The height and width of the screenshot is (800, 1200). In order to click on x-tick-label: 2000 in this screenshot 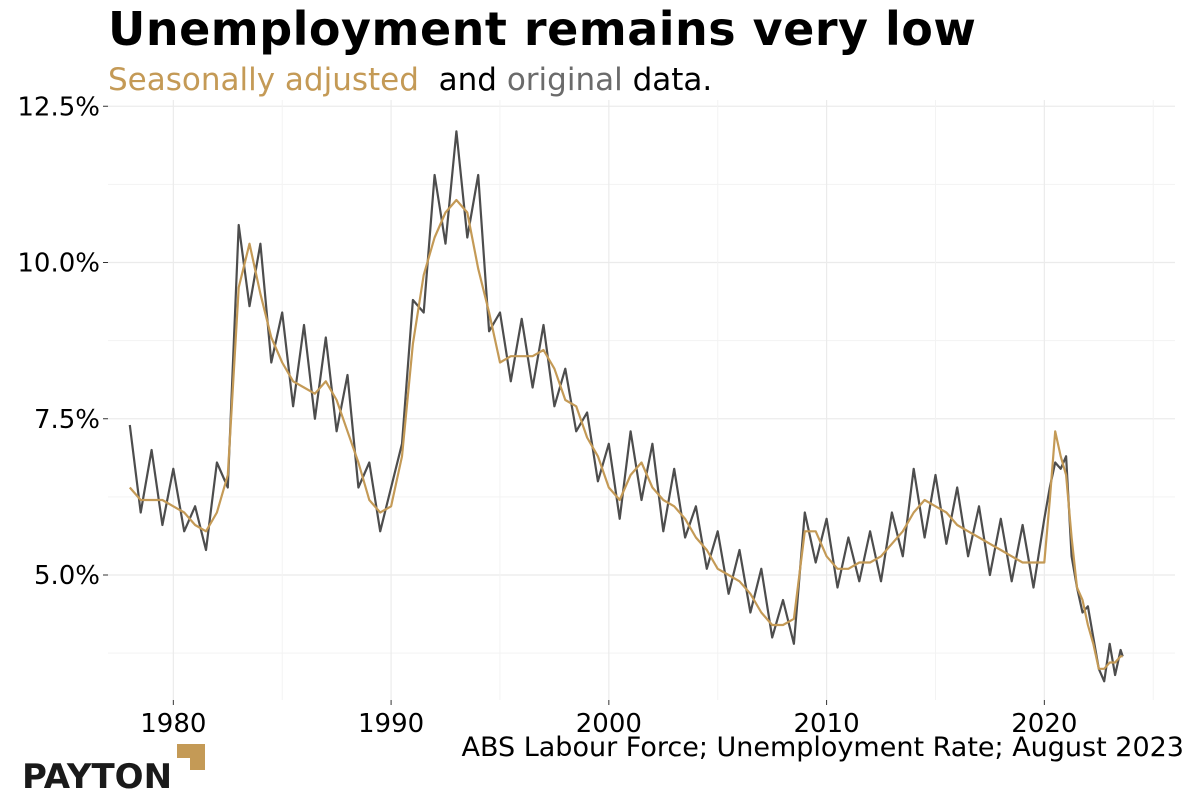, I will do `click(609, 724)`.